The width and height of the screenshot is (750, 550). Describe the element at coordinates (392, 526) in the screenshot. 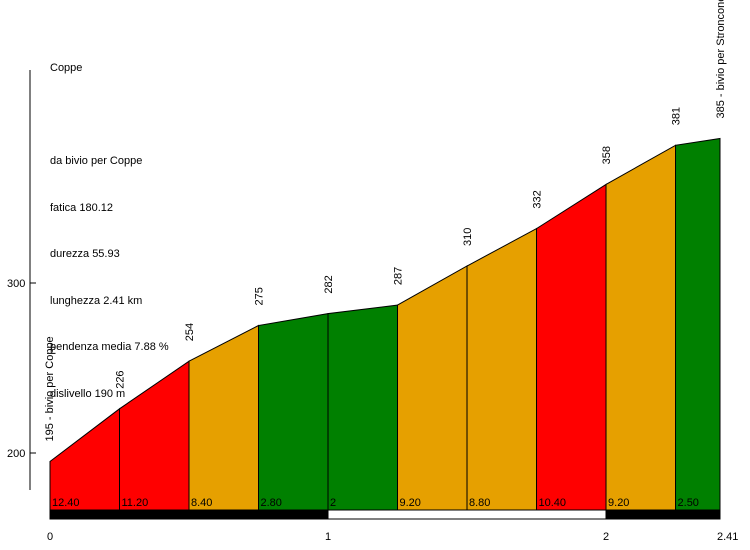

I see `km-bar-layer: 0 1 2 2.41` at that location.